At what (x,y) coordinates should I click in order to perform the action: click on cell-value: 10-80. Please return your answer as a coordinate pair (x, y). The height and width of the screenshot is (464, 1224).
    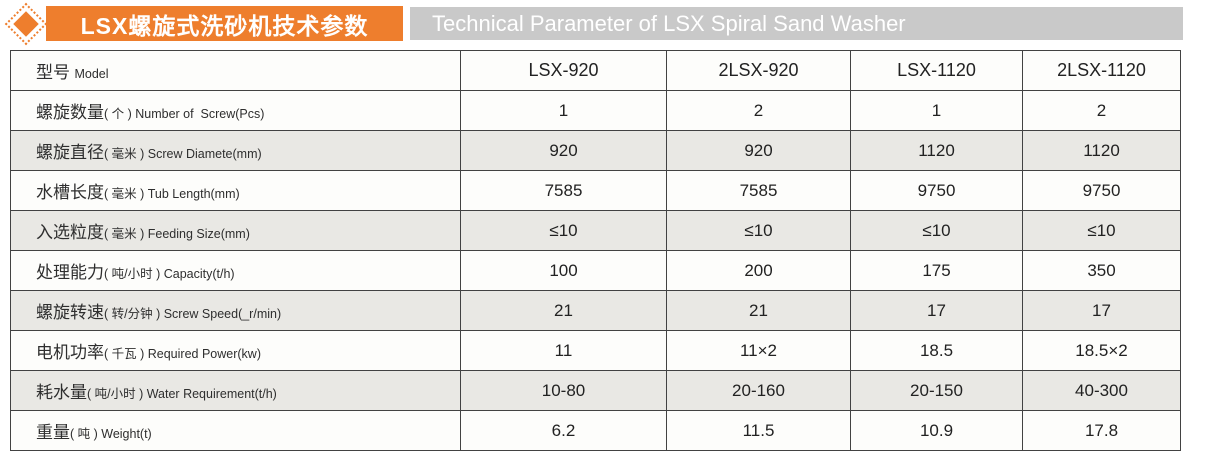
    Looking at the image, I should click on (563, 390).